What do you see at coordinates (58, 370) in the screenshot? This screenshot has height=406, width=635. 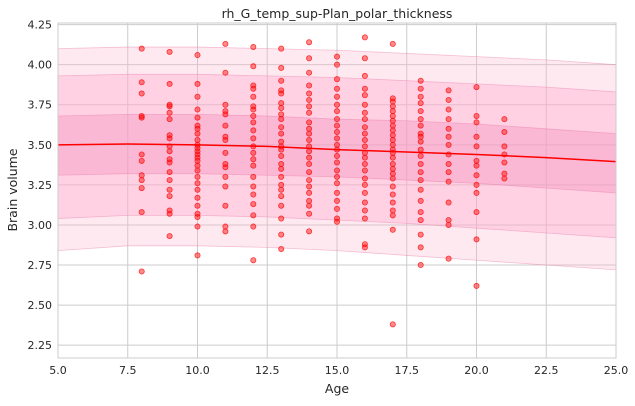 I see `x-tick-label: 5.0` at bounding box center [58, 370].